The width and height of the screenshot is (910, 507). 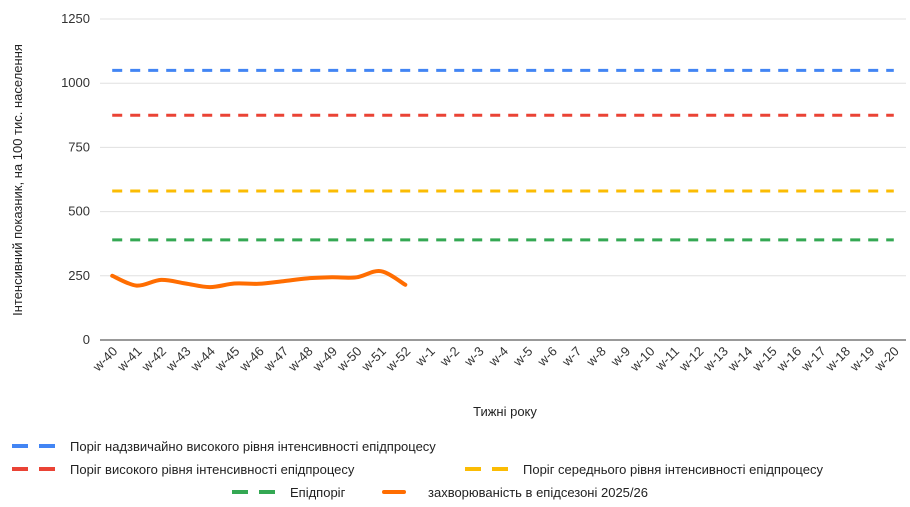 I want to click on x-tick-label: w-40, so click(x=104, y=359).